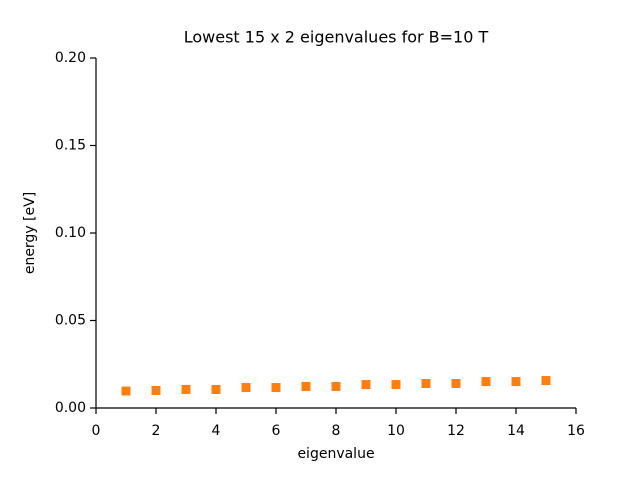  Describe the element at coordinates (276, 431) in the screenshot. I see `x-tick-label: 6` at that location.